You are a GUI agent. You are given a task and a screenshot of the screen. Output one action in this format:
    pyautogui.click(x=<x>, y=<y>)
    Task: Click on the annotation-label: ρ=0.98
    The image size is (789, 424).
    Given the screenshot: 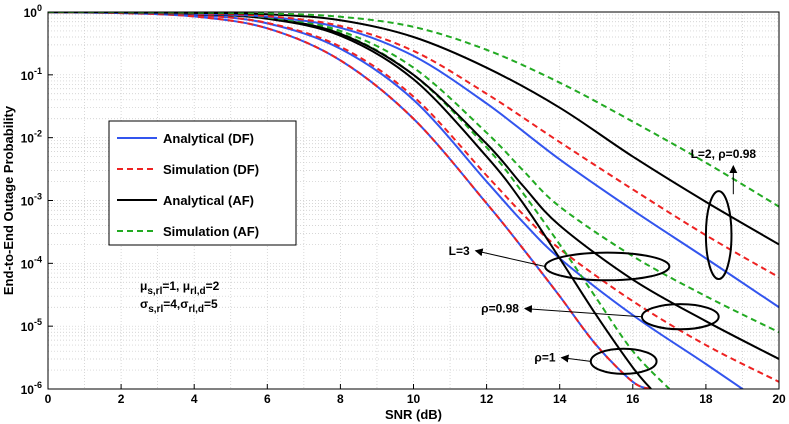 What is the action you would take?
    pyautogui.click(x=500, y=309)
    